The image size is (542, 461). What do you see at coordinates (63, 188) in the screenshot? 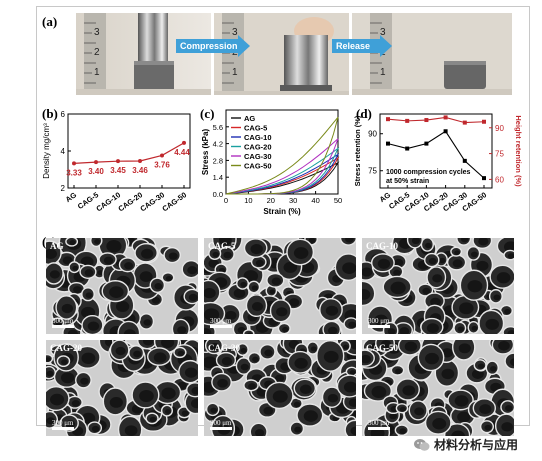
I see `y-tick-label: 2` at bounding box center [63, 188].